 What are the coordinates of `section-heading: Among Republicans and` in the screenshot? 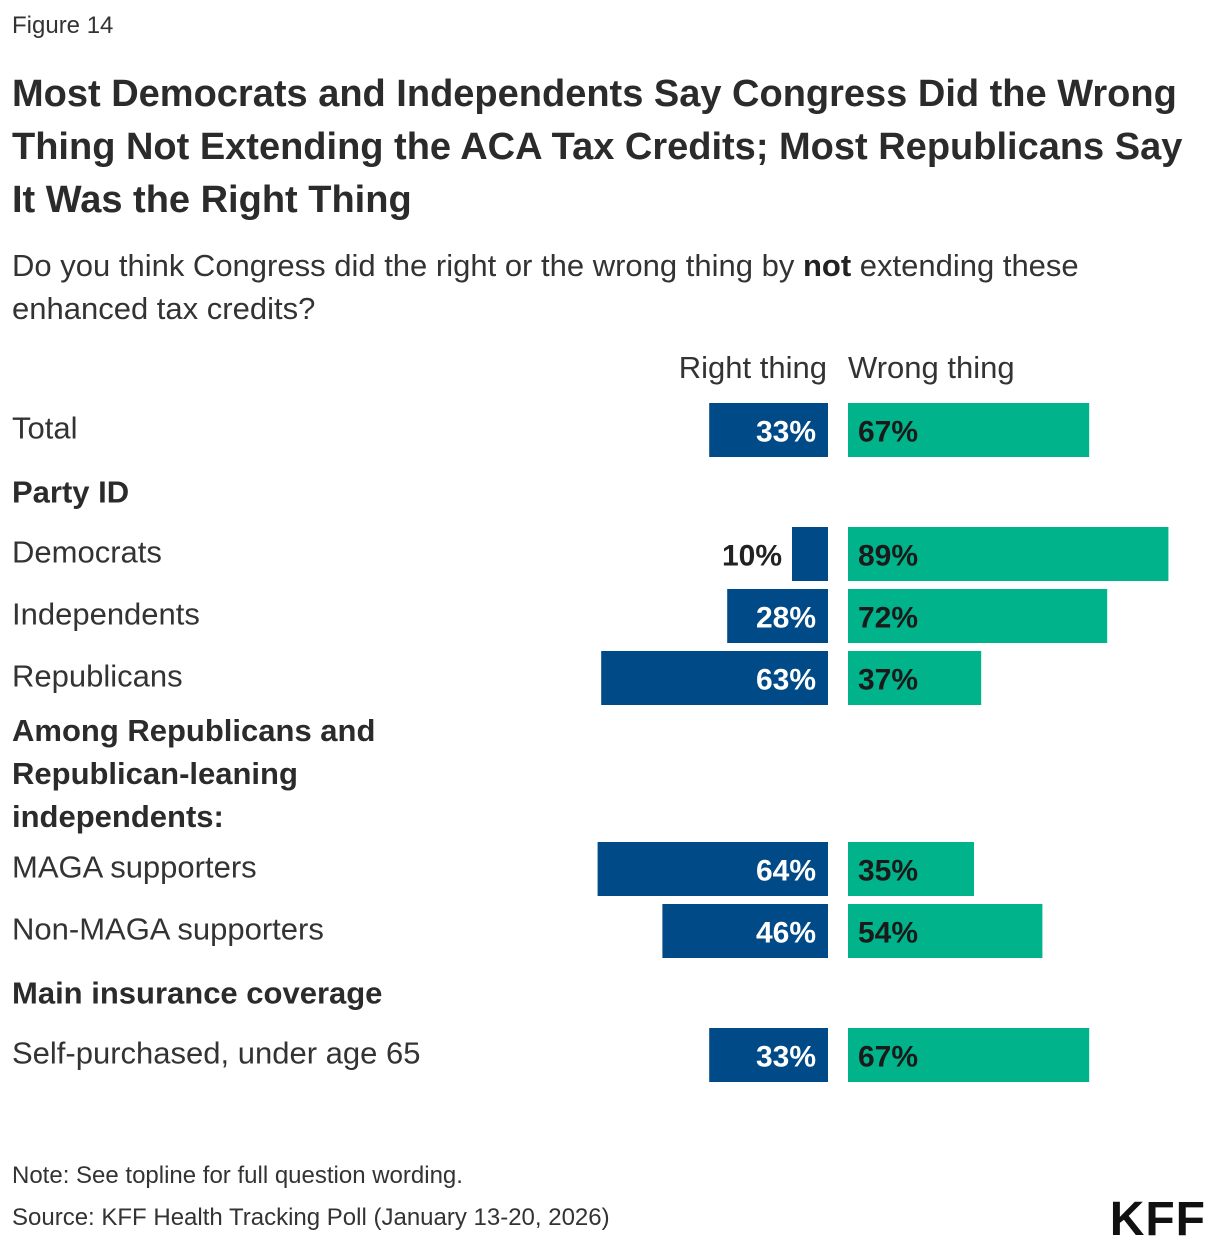 It's located at (193, 730).